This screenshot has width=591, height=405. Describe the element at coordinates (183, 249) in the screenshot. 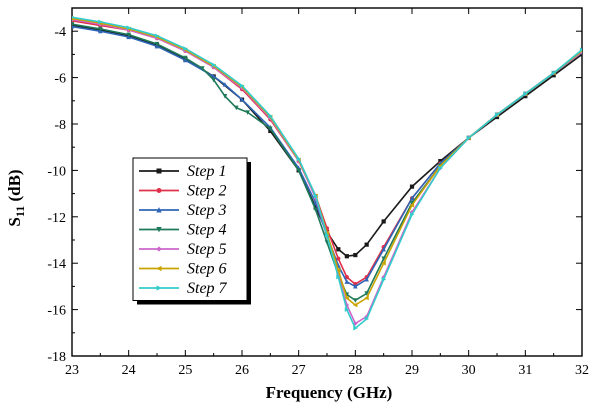

I see `legend-entry: Step 5` at that location.